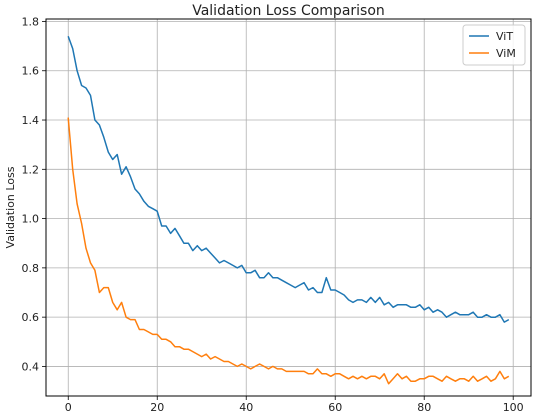  What do you see at coordinates (31, 21) in the screenshot?
I see `y-tick-label: 1.8` at bounding box center [31, 21].